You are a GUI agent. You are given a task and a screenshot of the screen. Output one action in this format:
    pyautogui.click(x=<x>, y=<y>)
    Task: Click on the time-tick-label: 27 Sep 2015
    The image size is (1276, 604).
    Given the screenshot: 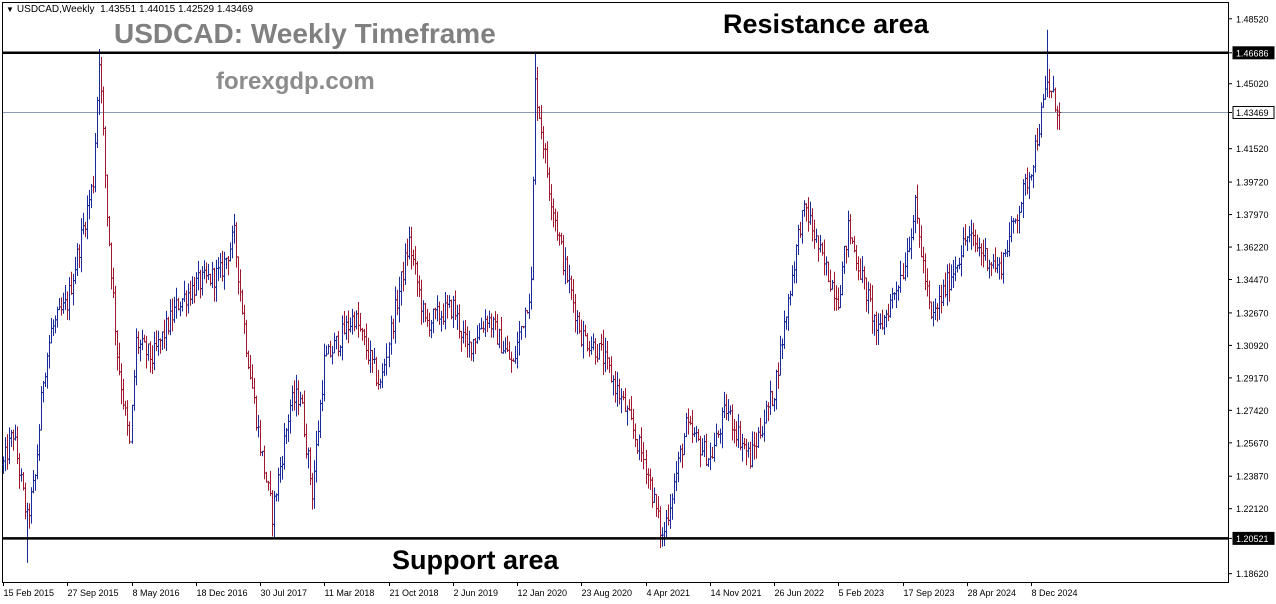 What is the action you would take?
    pyautogui.click(x=93, y=593)
    